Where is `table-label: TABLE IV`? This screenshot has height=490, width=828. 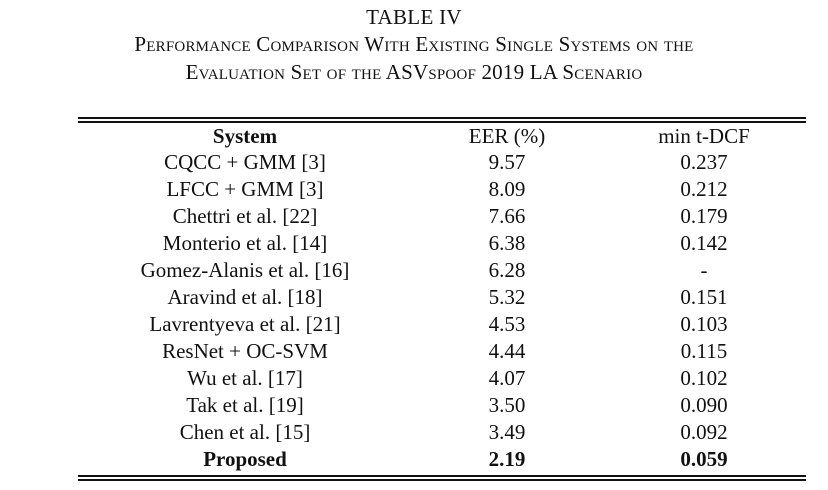 table-label: TABLE IV is located at coordinates (414, 17).